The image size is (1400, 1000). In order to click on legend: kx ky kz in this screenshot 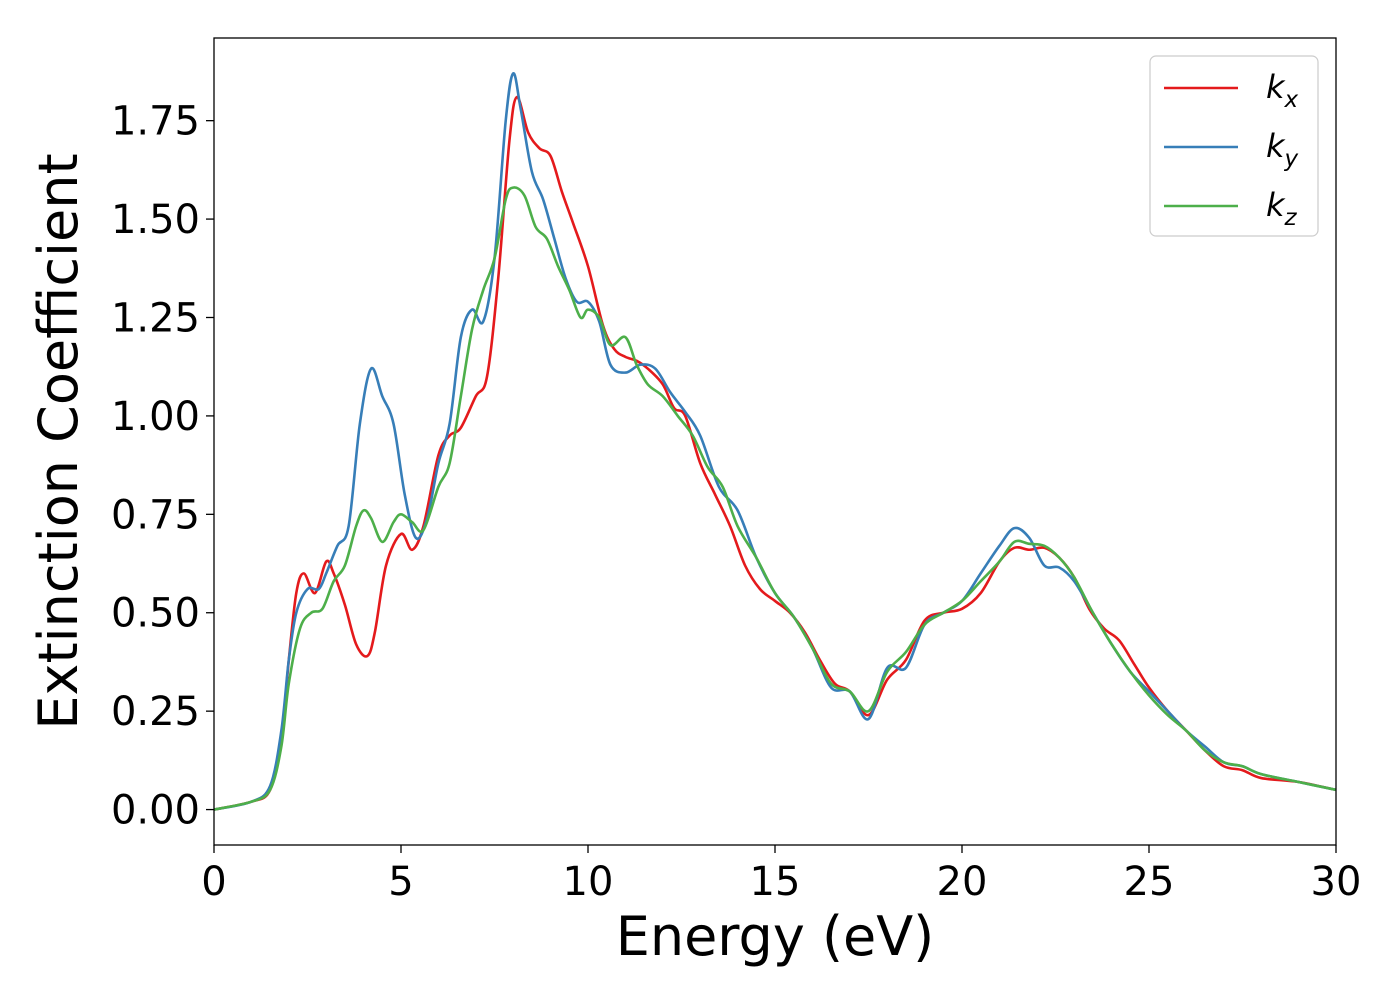, I will do `click(1234, 146)`.